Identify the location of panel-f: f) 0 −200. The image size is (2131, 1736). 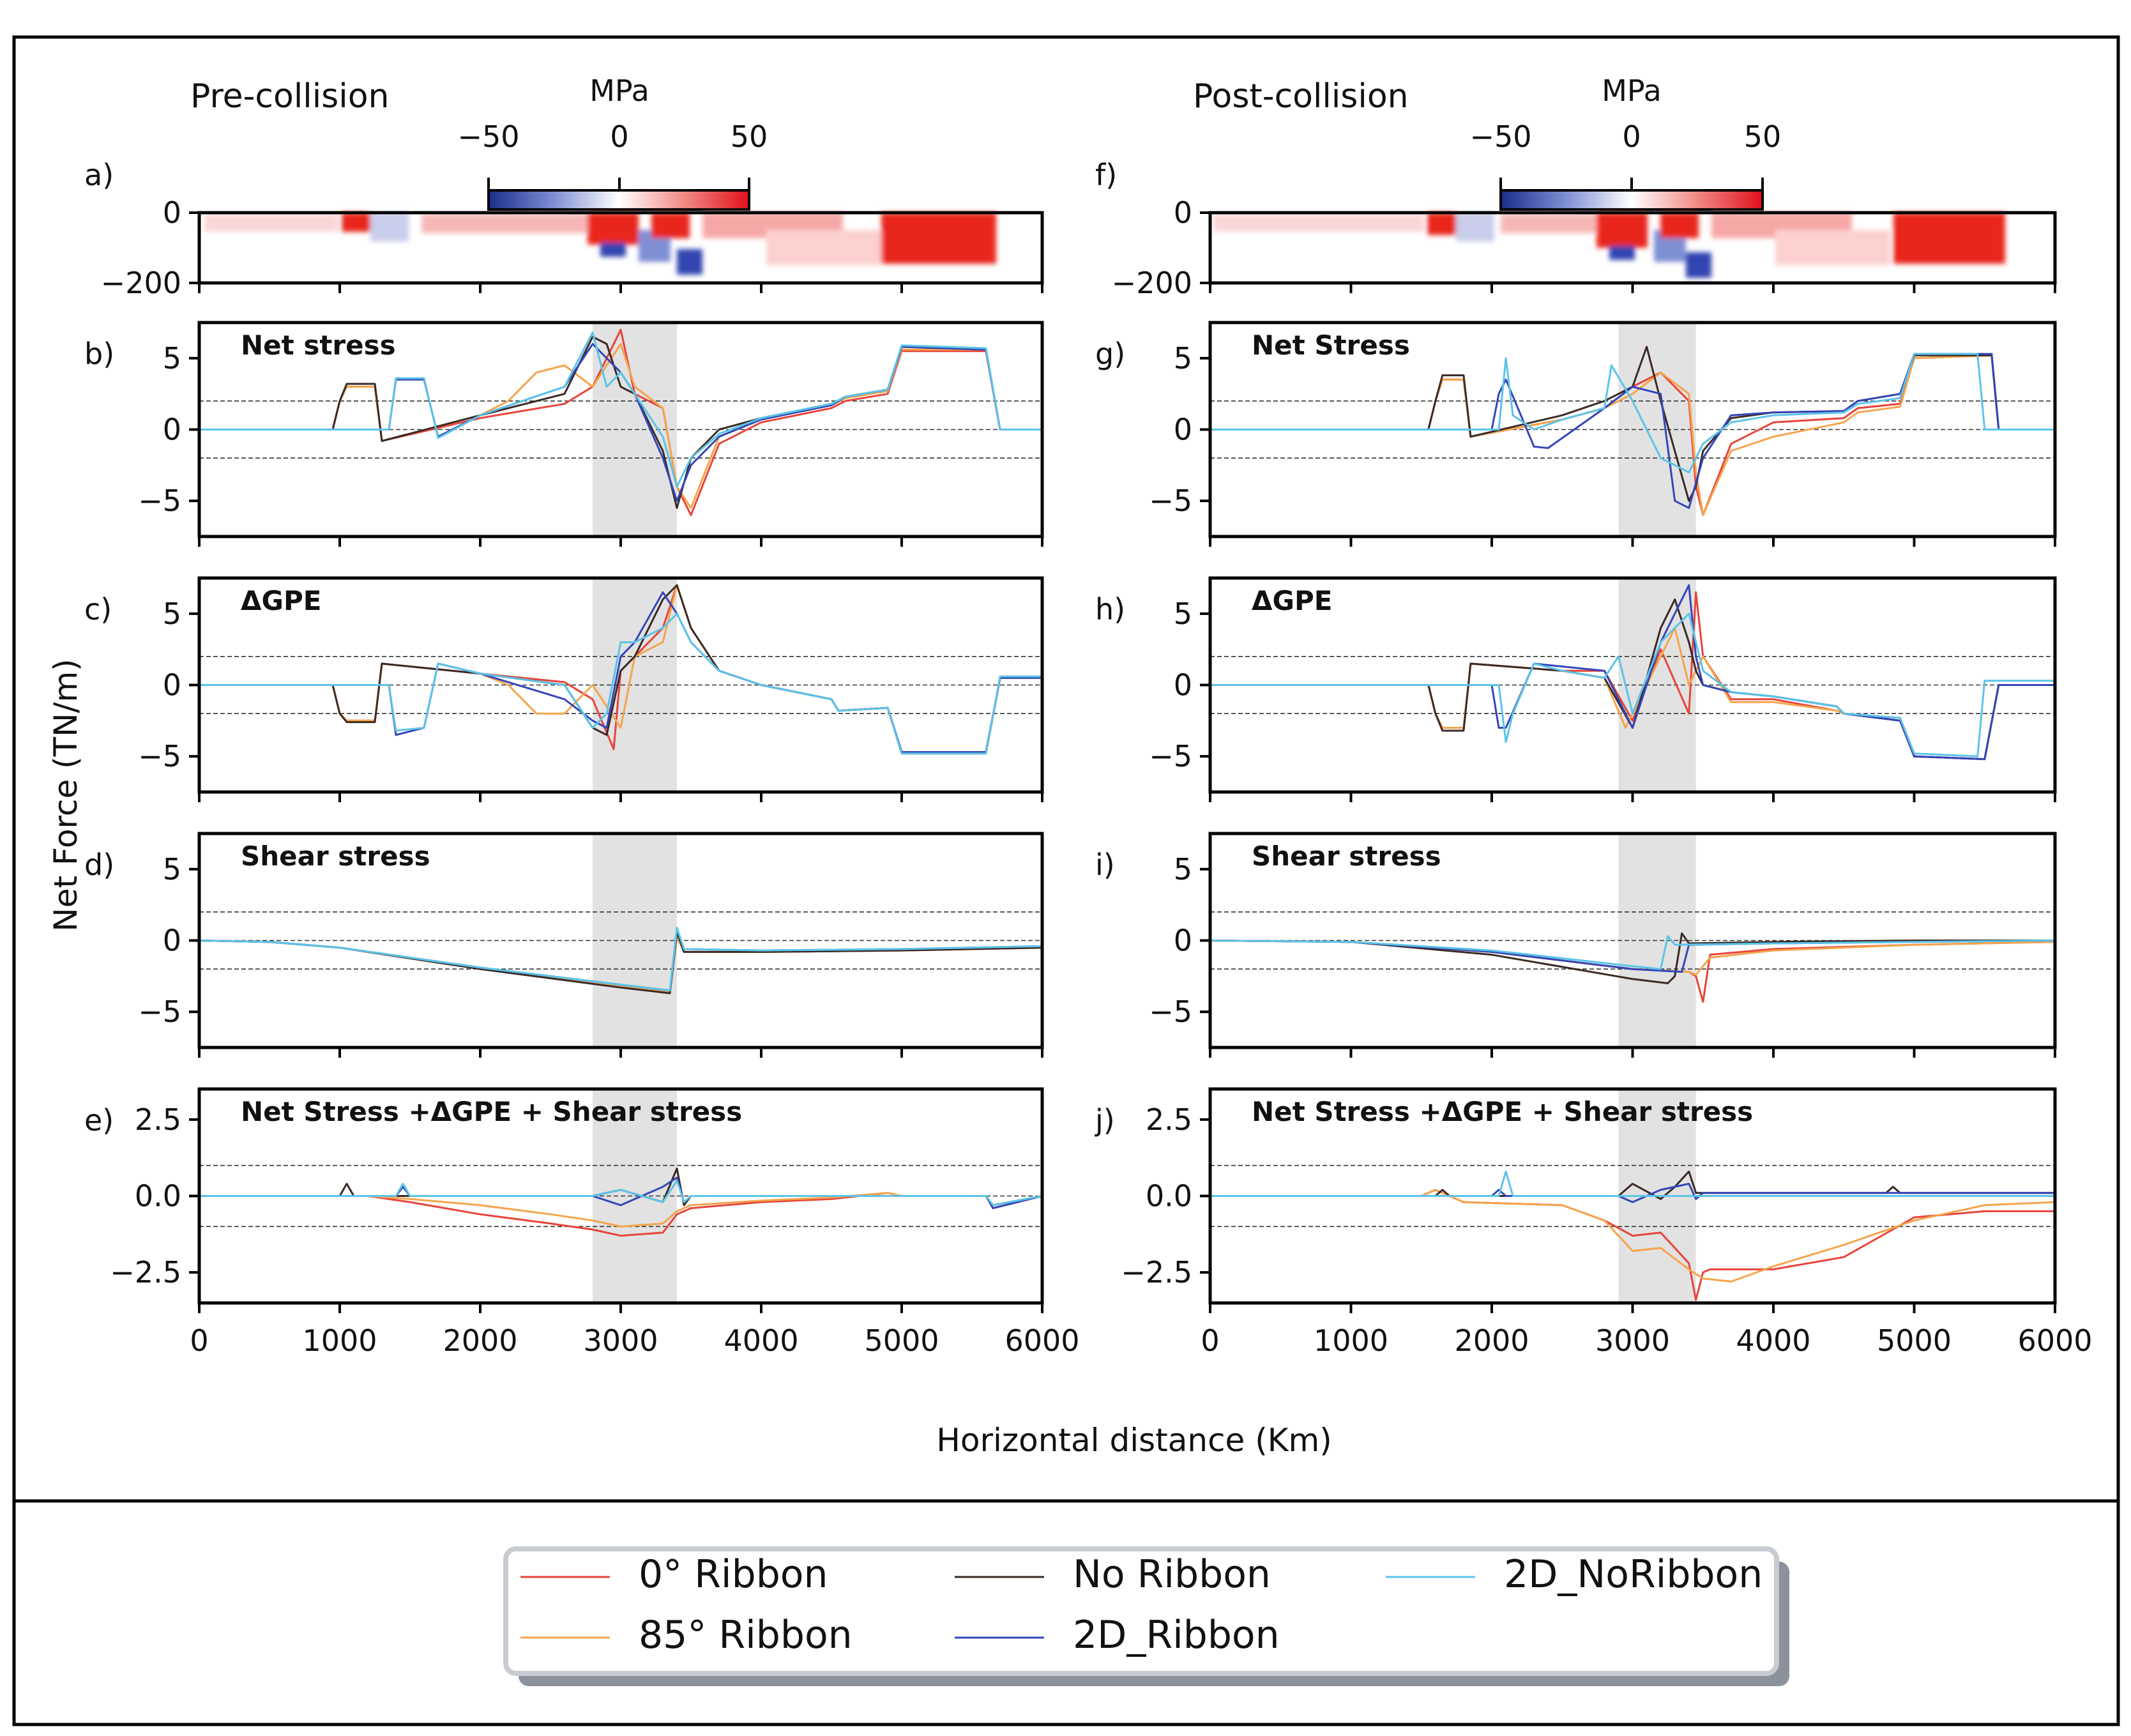
(1576, 229).